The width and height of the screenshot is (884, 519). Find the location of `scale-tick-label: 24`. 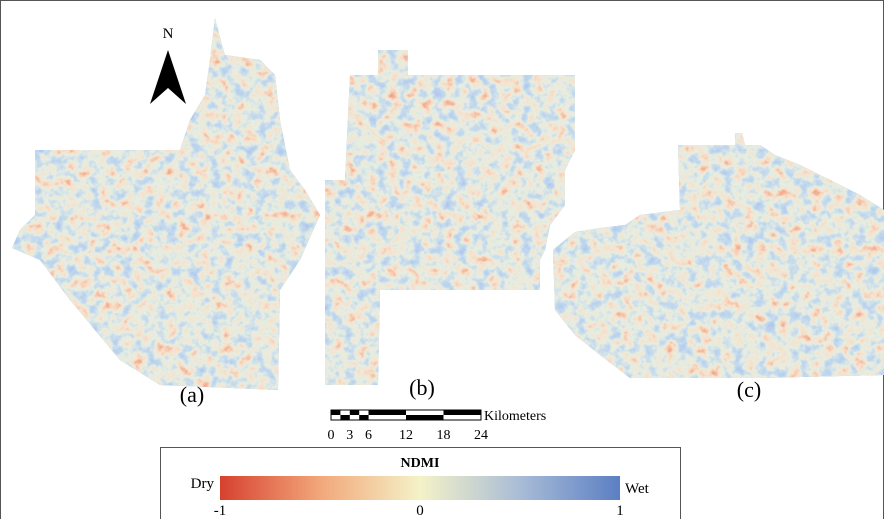

scale-tick-label: 24 is located at coordinates (481, 435).